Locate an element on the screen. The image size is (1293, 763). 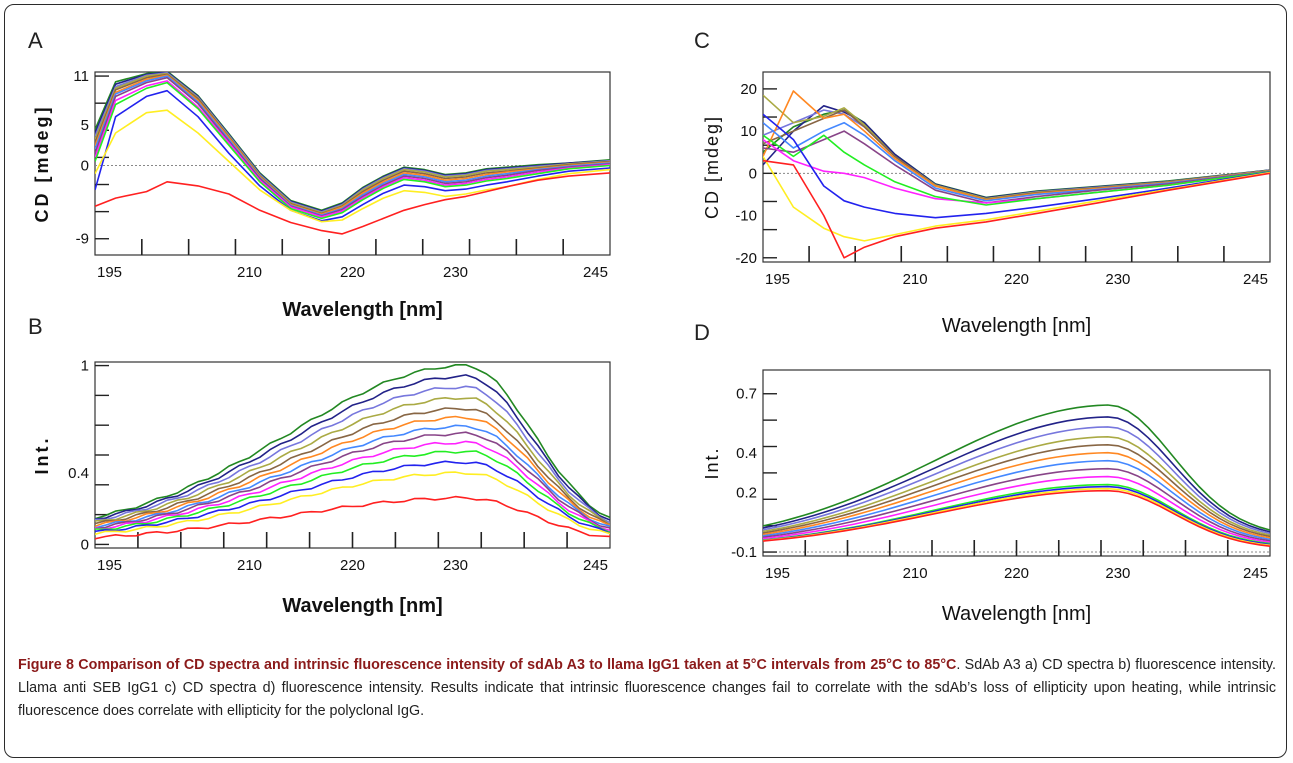
y-tick-label: 0.7 is located at coordinates (746, 394).